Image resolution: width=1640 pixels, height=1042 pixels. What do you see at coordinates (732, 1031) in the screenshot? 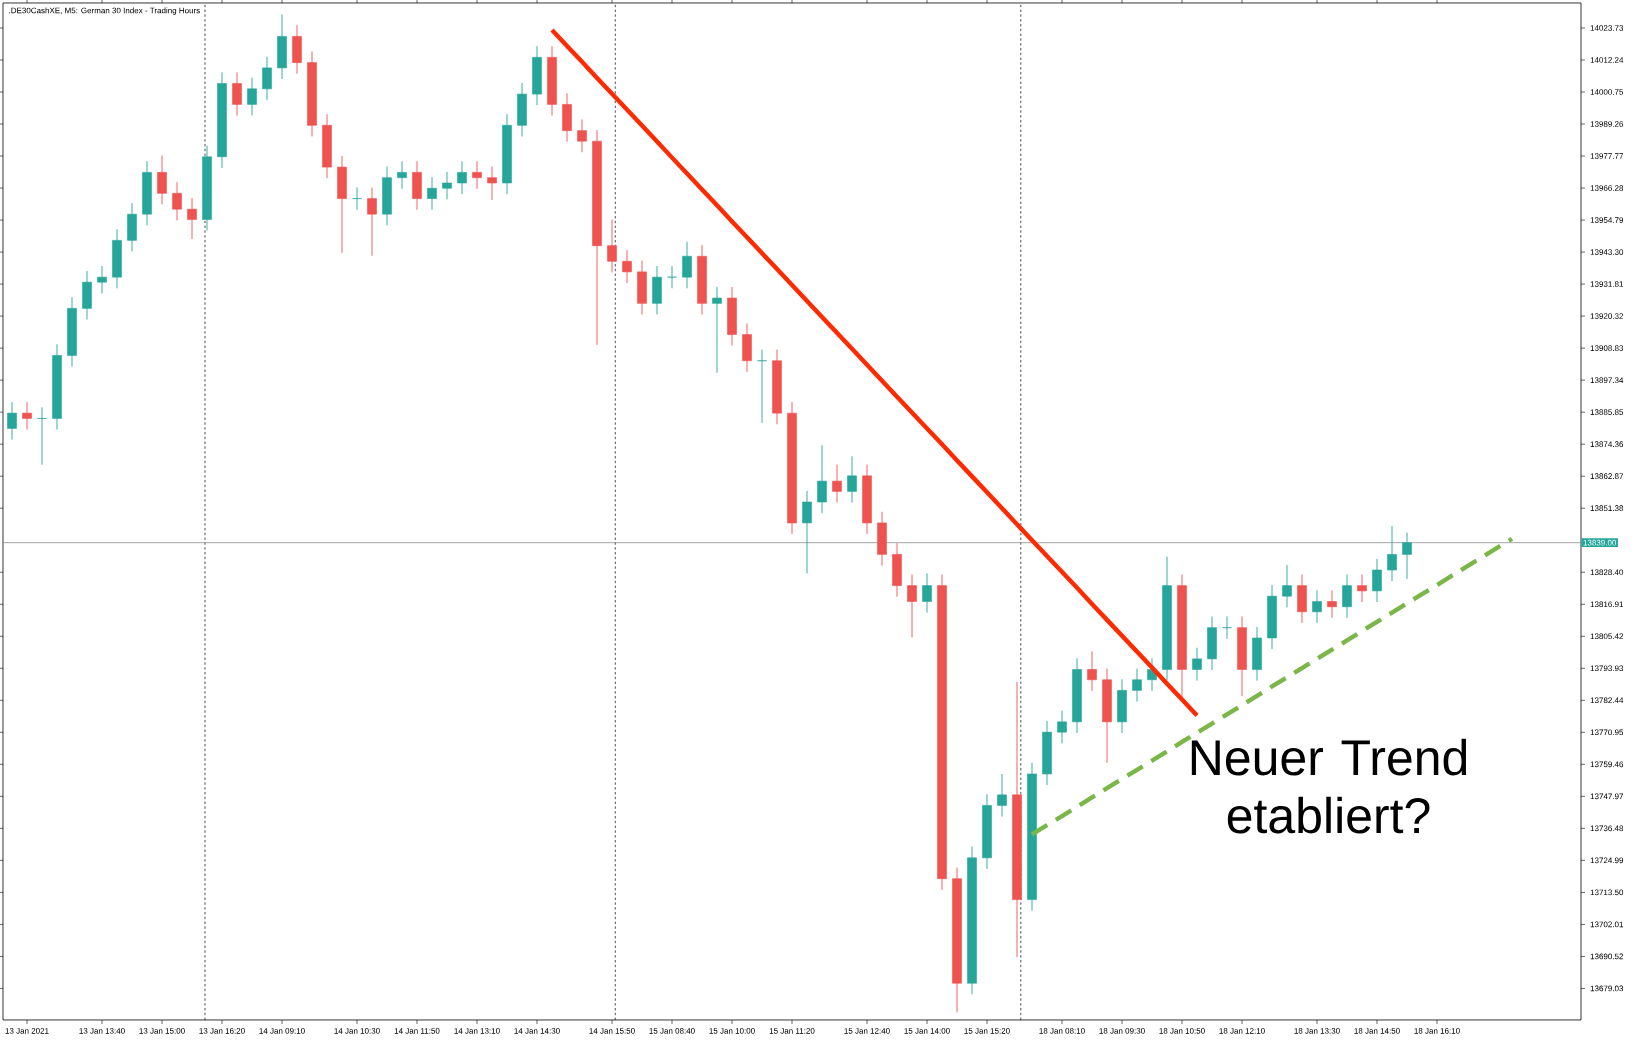
I see `x-tick-label: 15 Jan 10:00` at bounding box center [732, 1031].